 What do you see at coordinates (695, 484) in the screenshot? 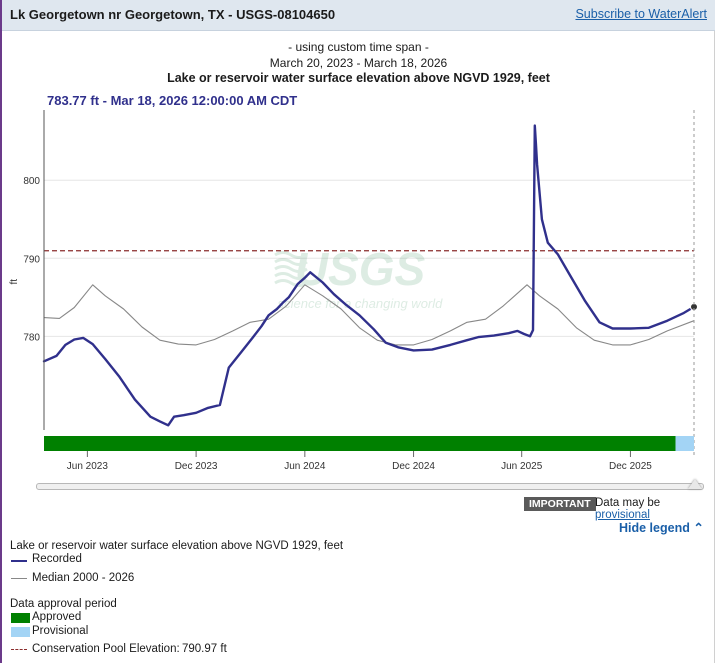
I see `time-slider-handle` at bounding box center [695, 484].